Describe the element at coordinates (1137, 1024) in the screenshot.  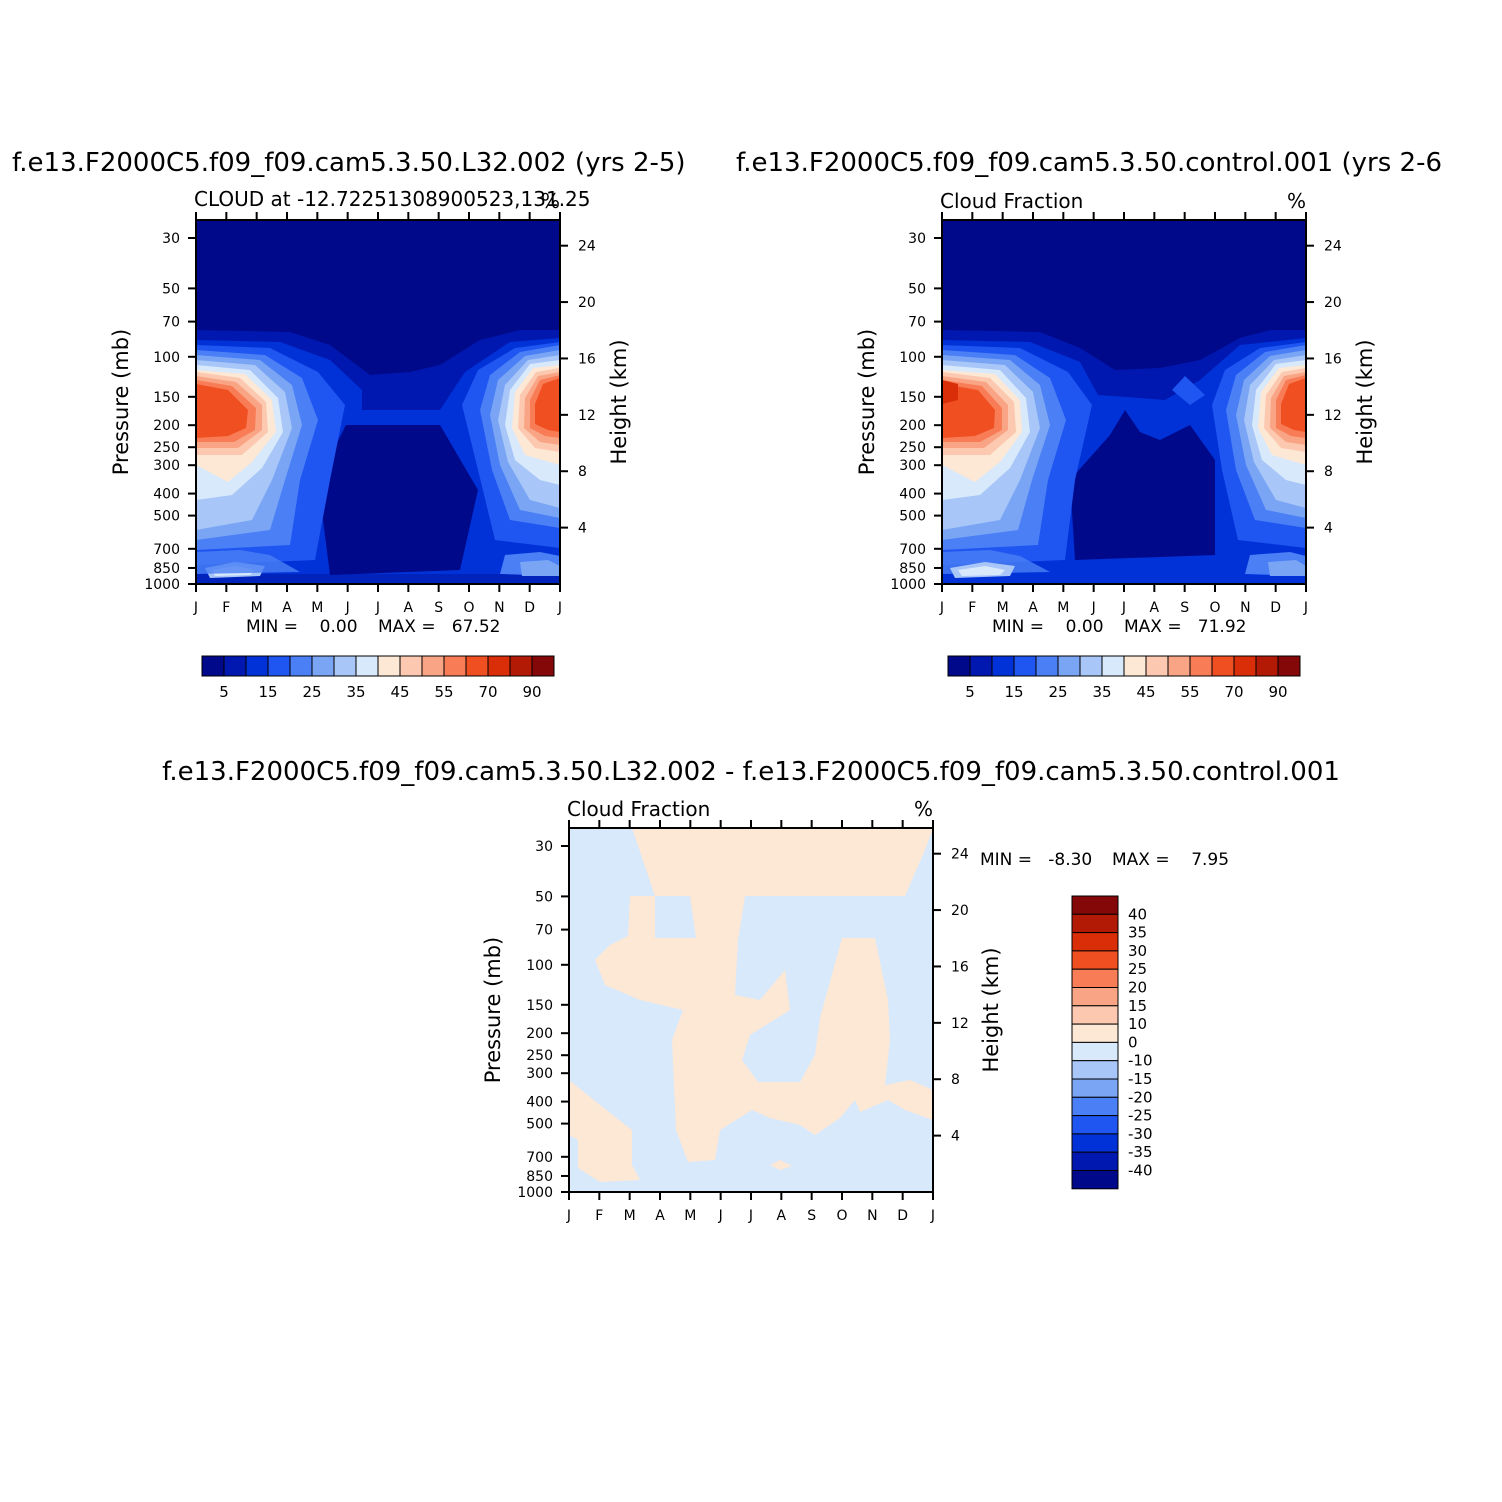
I see `colorbar-label: 10` at that location.